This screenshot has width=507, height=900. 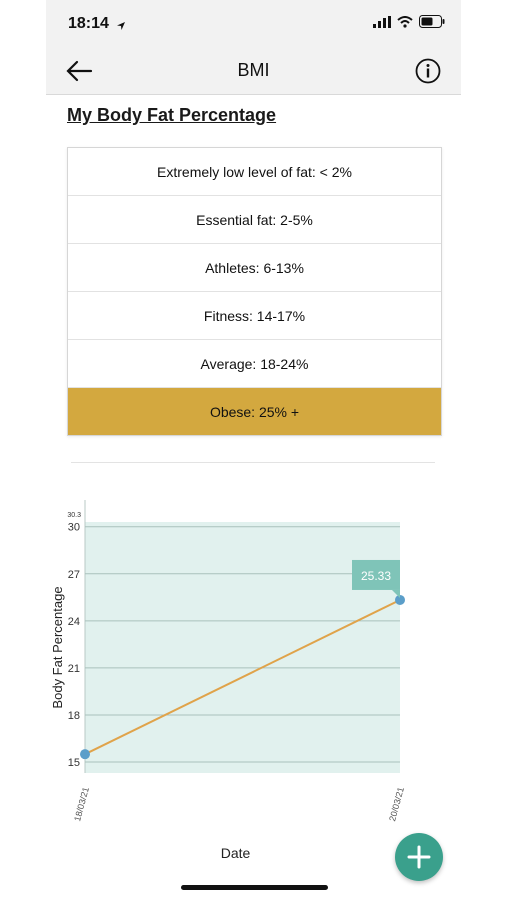 What do you see at coordinates (254, 887) in the screenshot?
I see `home-indicator` at bounding box center [254, 887].